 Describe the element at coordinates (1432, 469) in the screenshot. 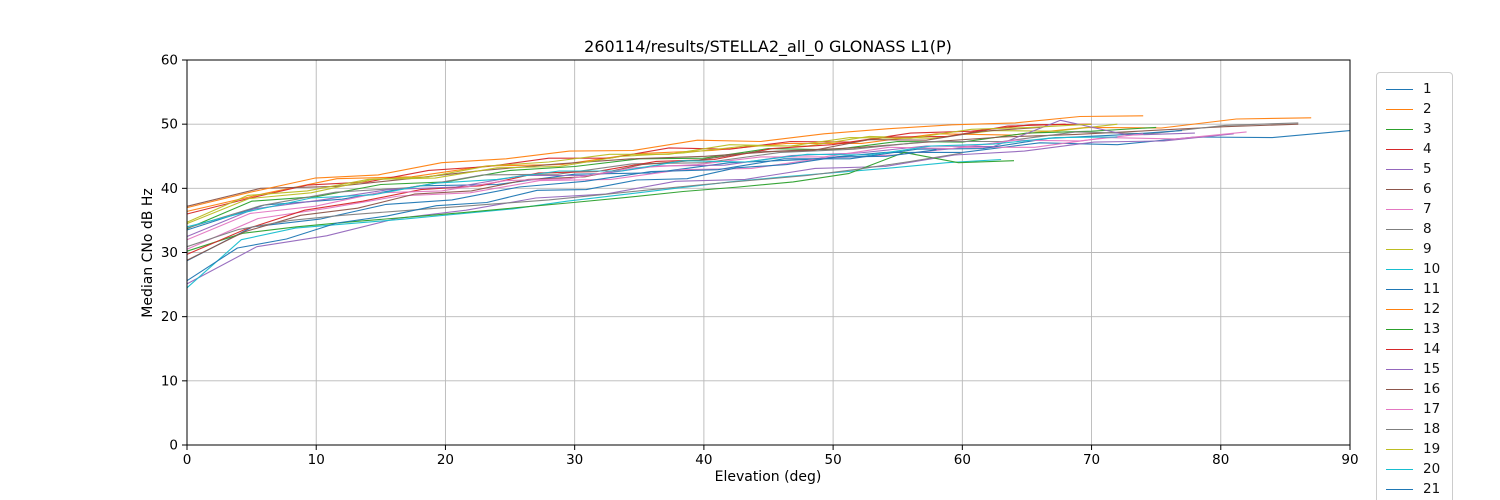

I see `legend-label: 20` at that location.